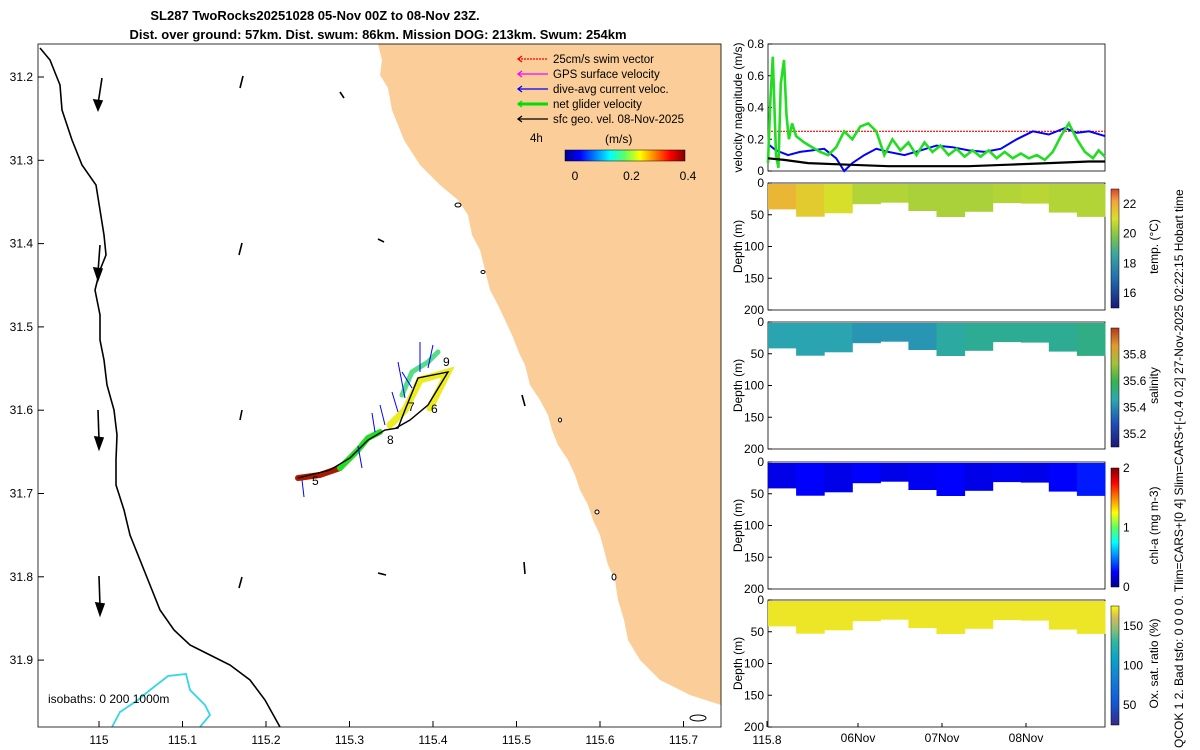 This screenshot has width=1200, height=750. What do you see at coordinates (22, 244) in the screenshot?
I see `map-y-tick-label: 31.4` at bounding box center [22, 244].